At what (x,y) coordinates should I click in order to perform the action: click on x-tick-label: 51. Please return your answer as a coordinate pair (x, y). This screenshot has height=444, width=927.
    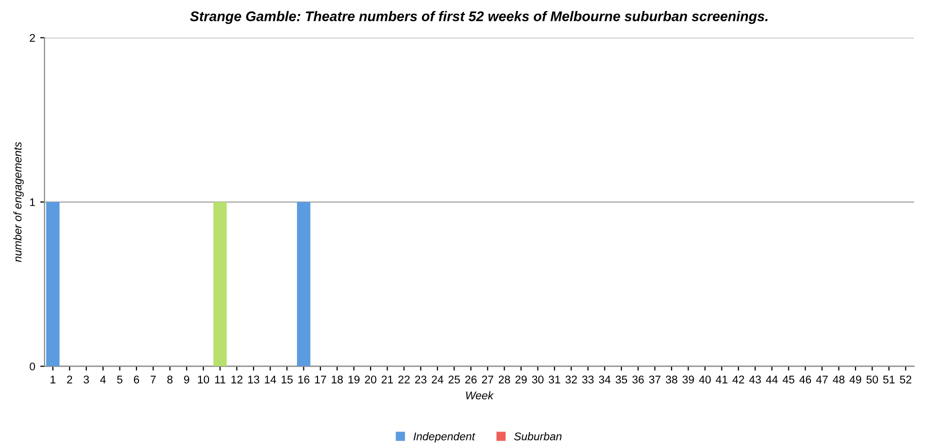
    Looking at the image, I should click on (889, 380).